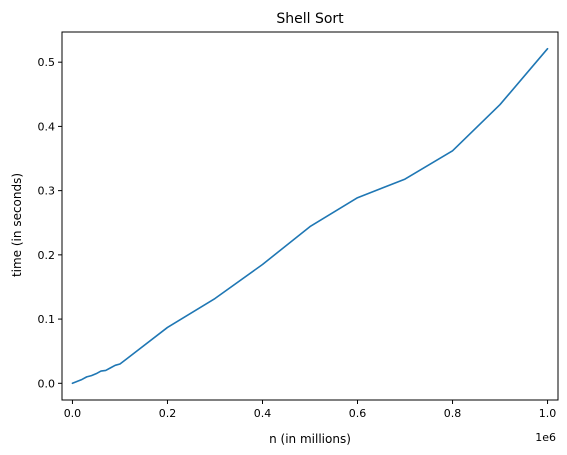 The image size is (567, 455). Describe the element at coordinates (17, 225) in the screenshot. I see `y-axis-label: time (in seconds)` at that location.